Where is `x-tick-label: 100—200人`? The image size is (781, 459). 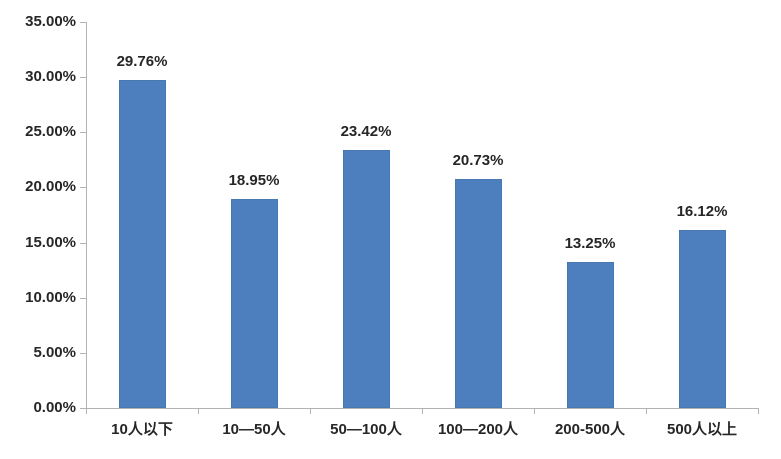
x-tick-label: 100—200人 is located at coordinates (478, 429).